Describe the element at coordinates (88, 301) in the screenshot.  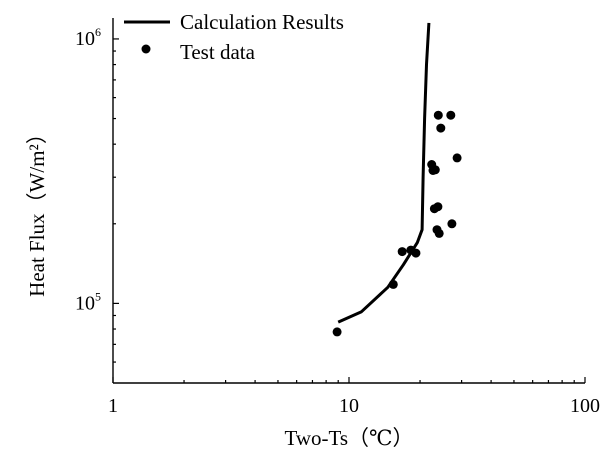
I see `y-tick-label: 10⁵` at that location.